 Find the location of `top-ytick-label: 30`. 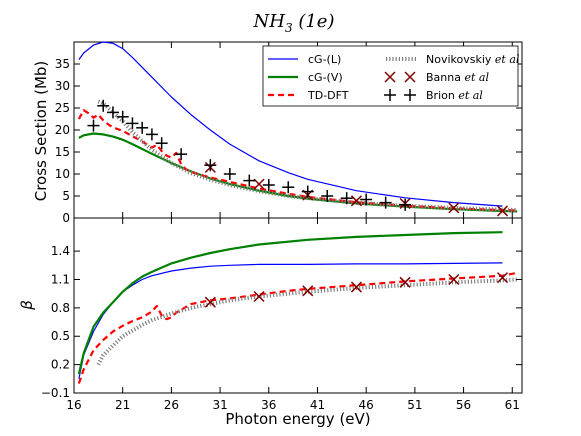

top-ytick-label: 30 is located at coordinates (62, 86).